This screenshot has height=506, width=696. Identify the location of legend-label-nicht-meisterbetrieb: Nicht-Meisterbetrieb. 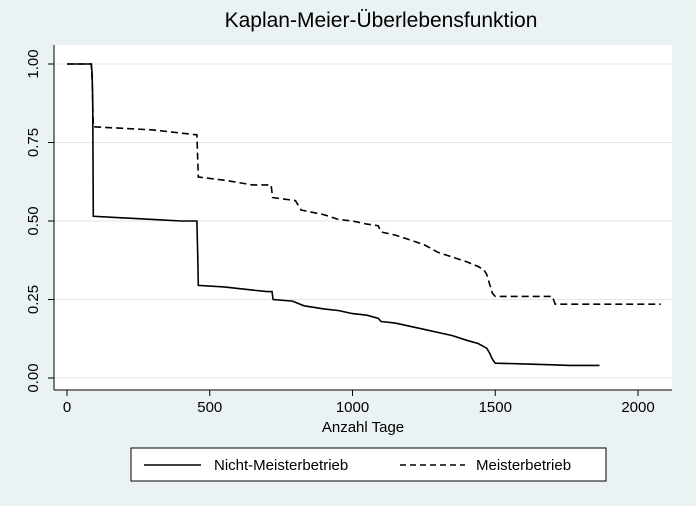
(281, 465).